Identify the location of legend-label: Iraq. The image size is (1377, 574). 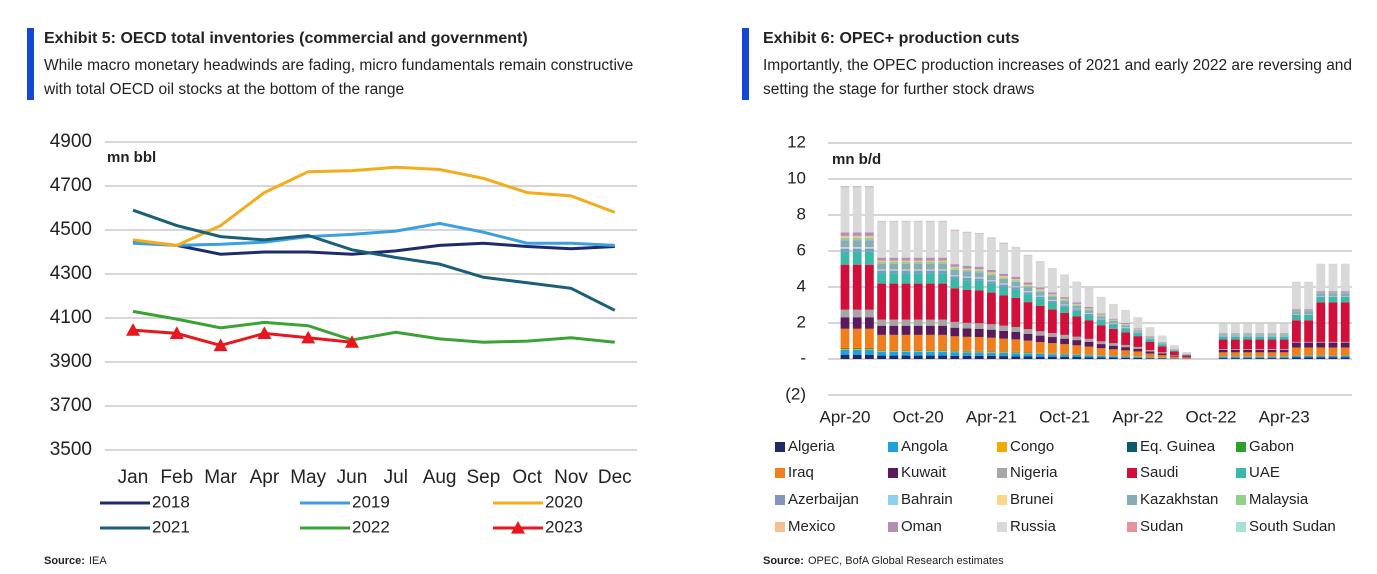
(801, 472).